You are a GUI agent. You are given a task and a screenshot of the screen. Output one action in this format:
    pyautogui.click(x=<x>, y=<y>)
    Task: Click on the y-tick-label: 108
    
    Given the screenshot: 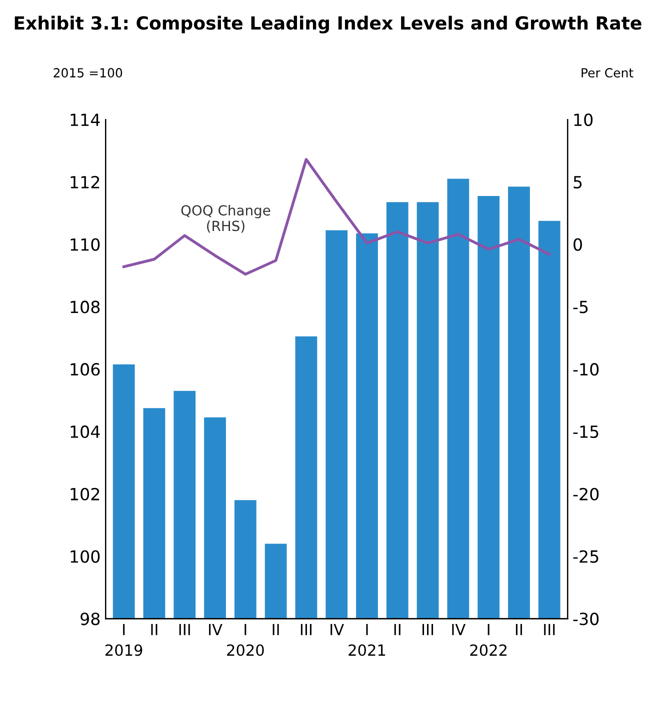 What is the action you would take?
    pyautogui.click(x=85, y=307)
    